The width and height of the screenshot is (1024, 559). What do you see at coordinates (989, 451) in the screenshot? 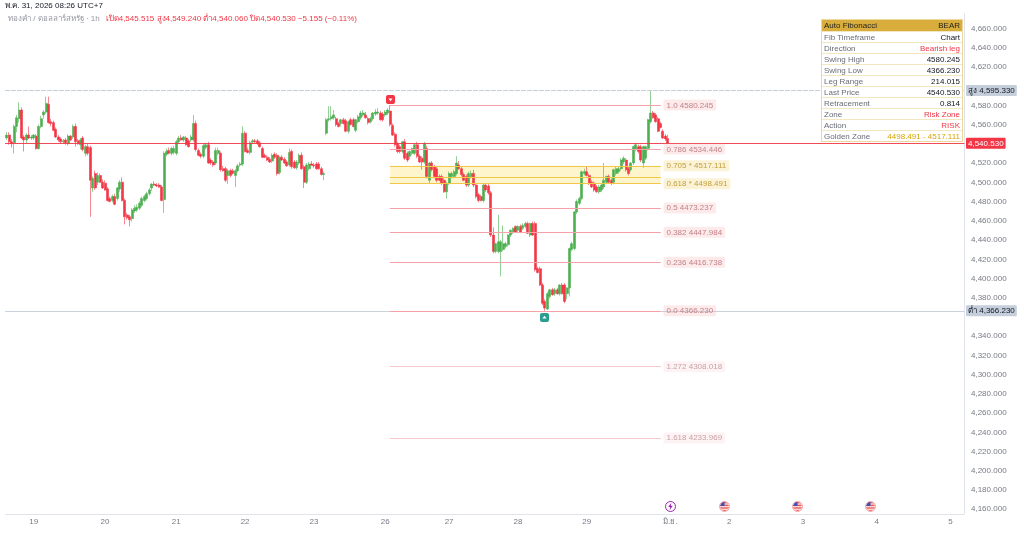
I see `y-tick-label: 4,220.000` at bounding box center [989, 451].